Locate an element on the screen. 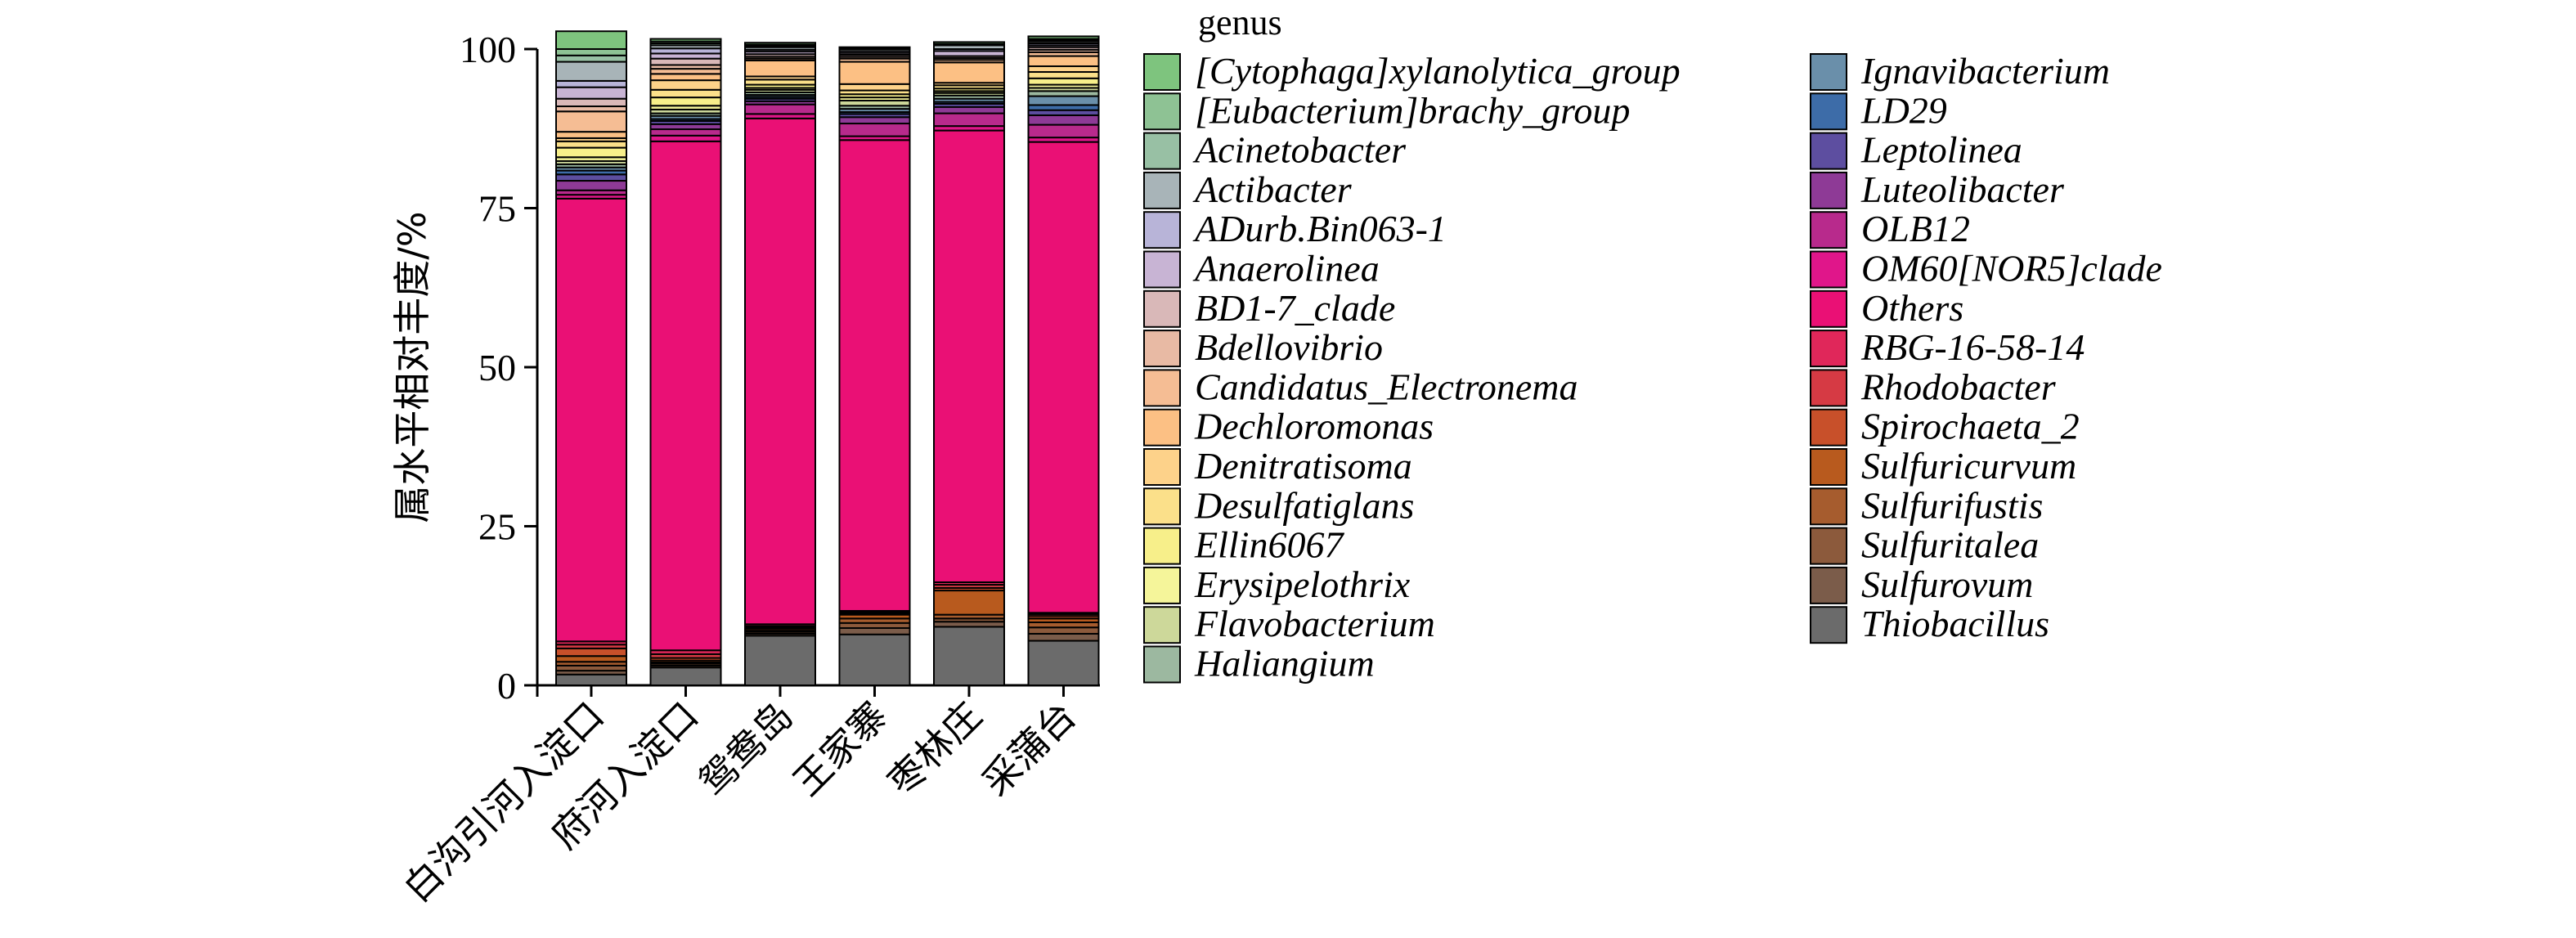 This screenshot has width=2576, height=938. legend-label: Luteolibacter is located at coordinates (1963, 189).